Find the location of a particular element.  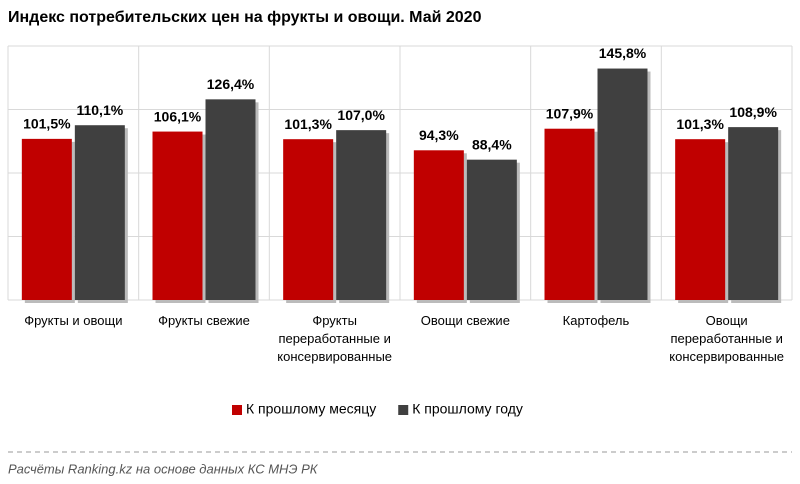

legend-label: К прошлому месяцу is located at coordinates (311, 409).